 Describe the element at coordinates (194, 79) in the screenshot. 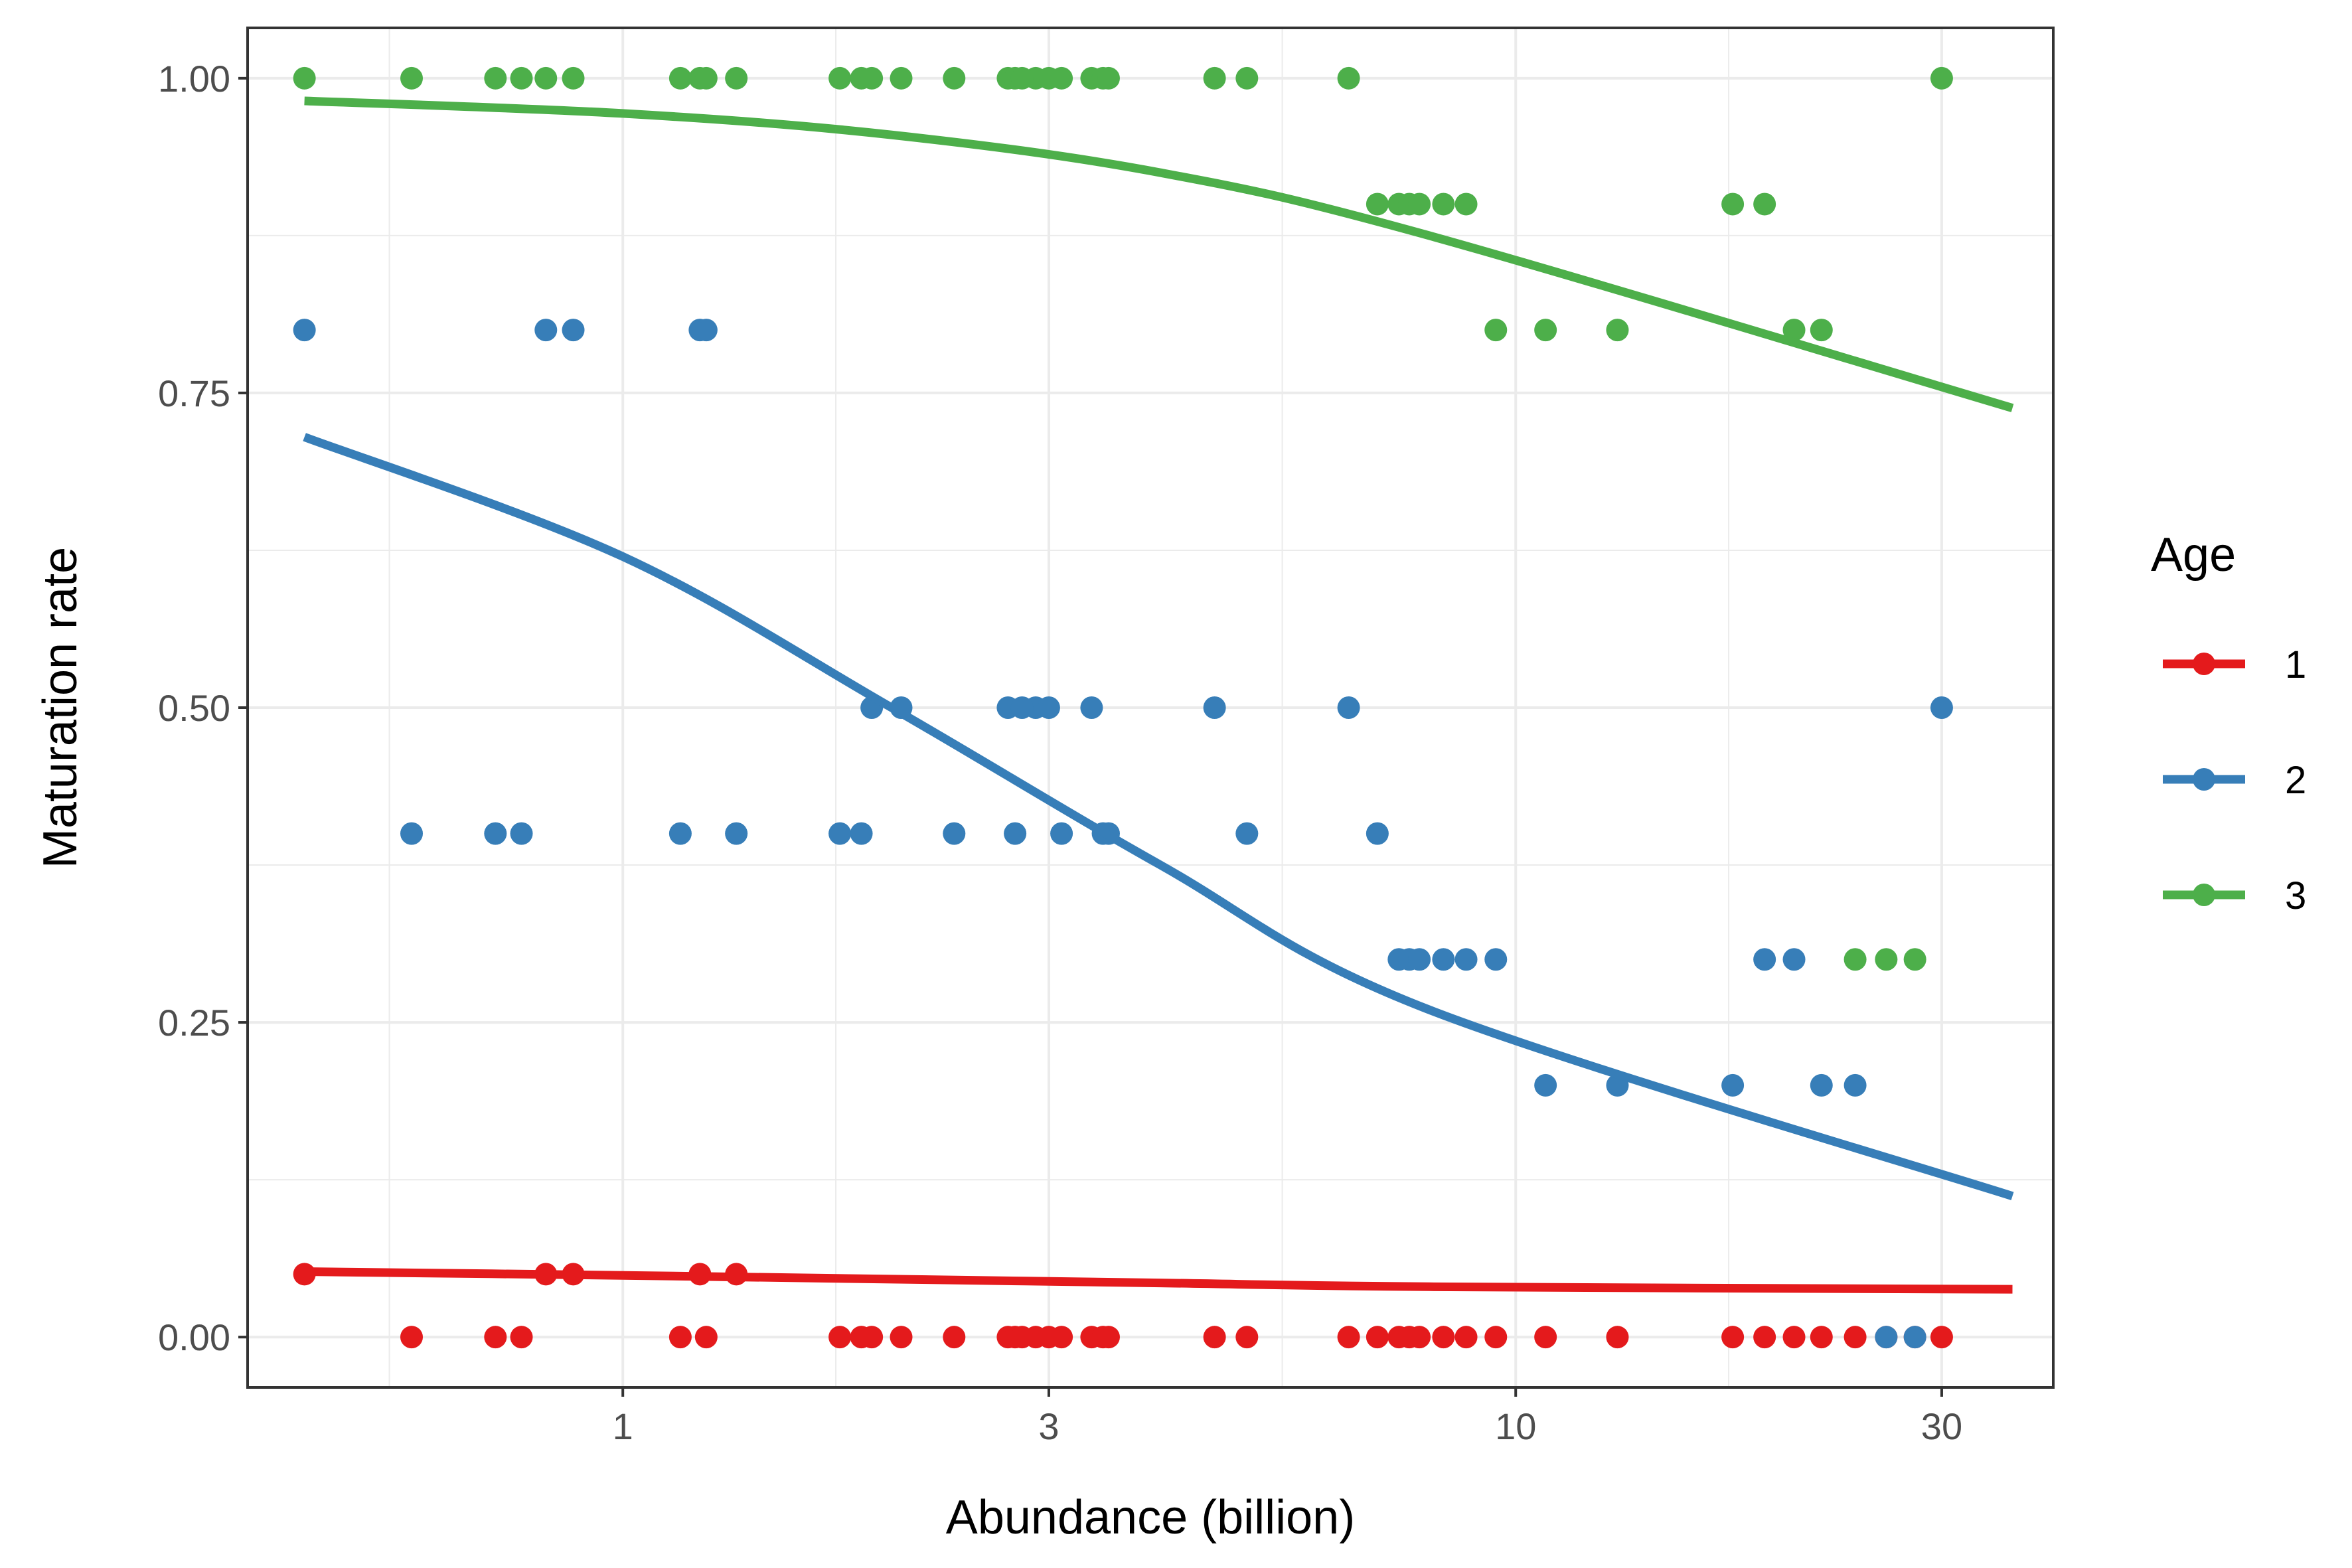

I see `y-tick-label: 1.00` at that location.